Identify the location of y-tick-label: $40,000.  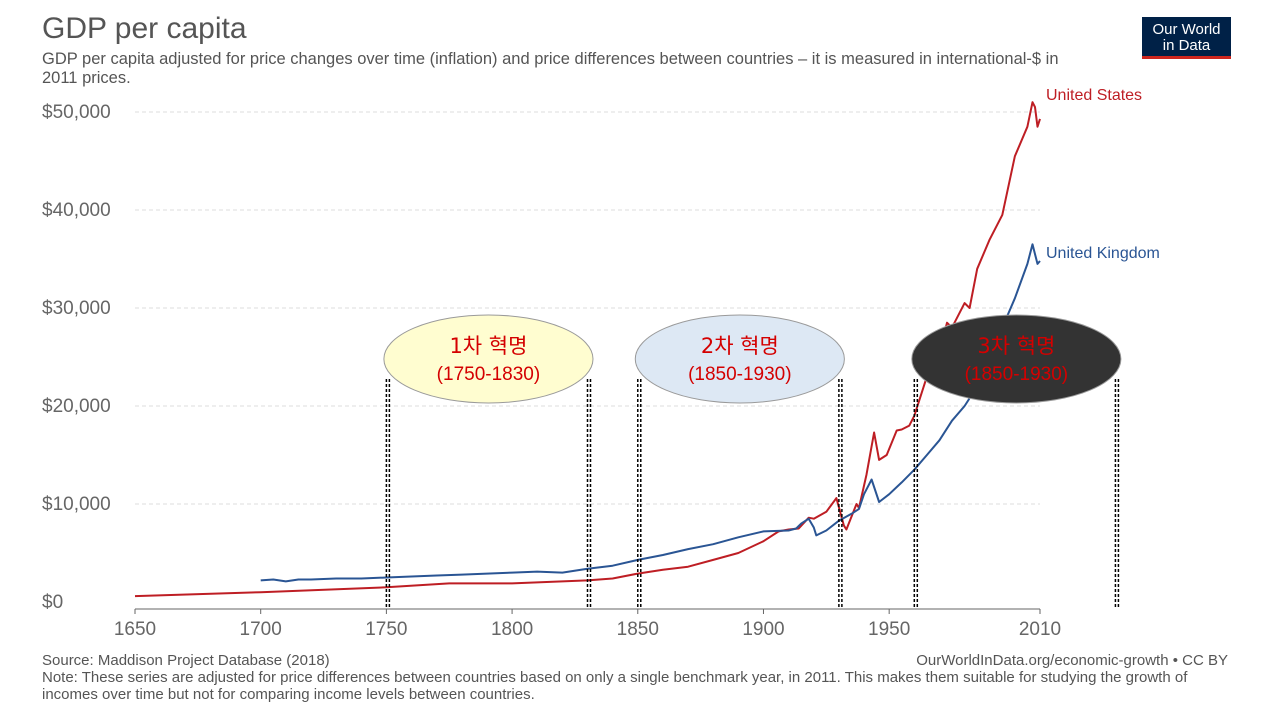
(76, 210).